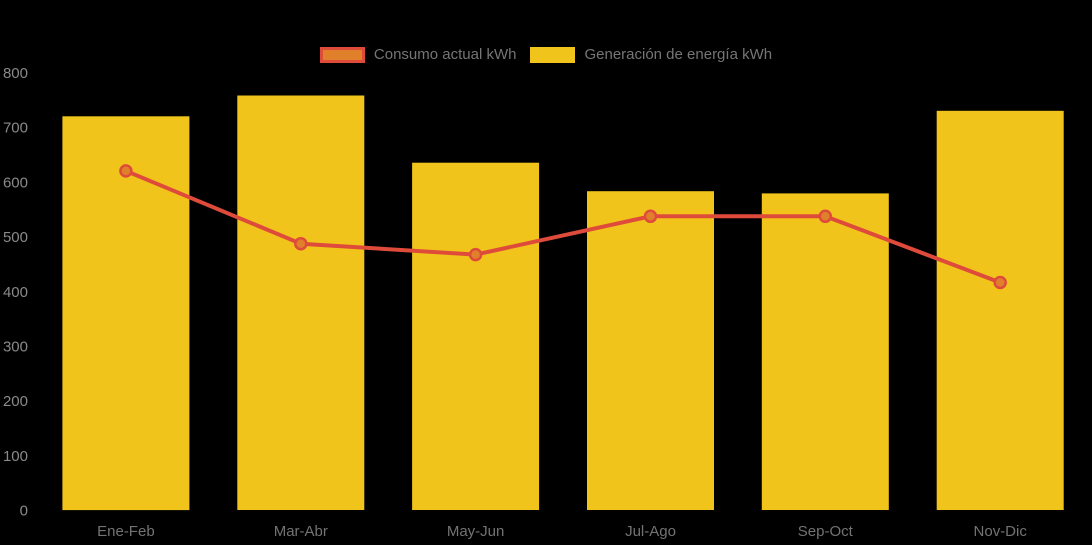 The height and width of the screenshot is (545, 1092). What do you see at coordinates (476, 336) in the screenshot?
I see `bar-may-jun` at bounding box center [476, 336].